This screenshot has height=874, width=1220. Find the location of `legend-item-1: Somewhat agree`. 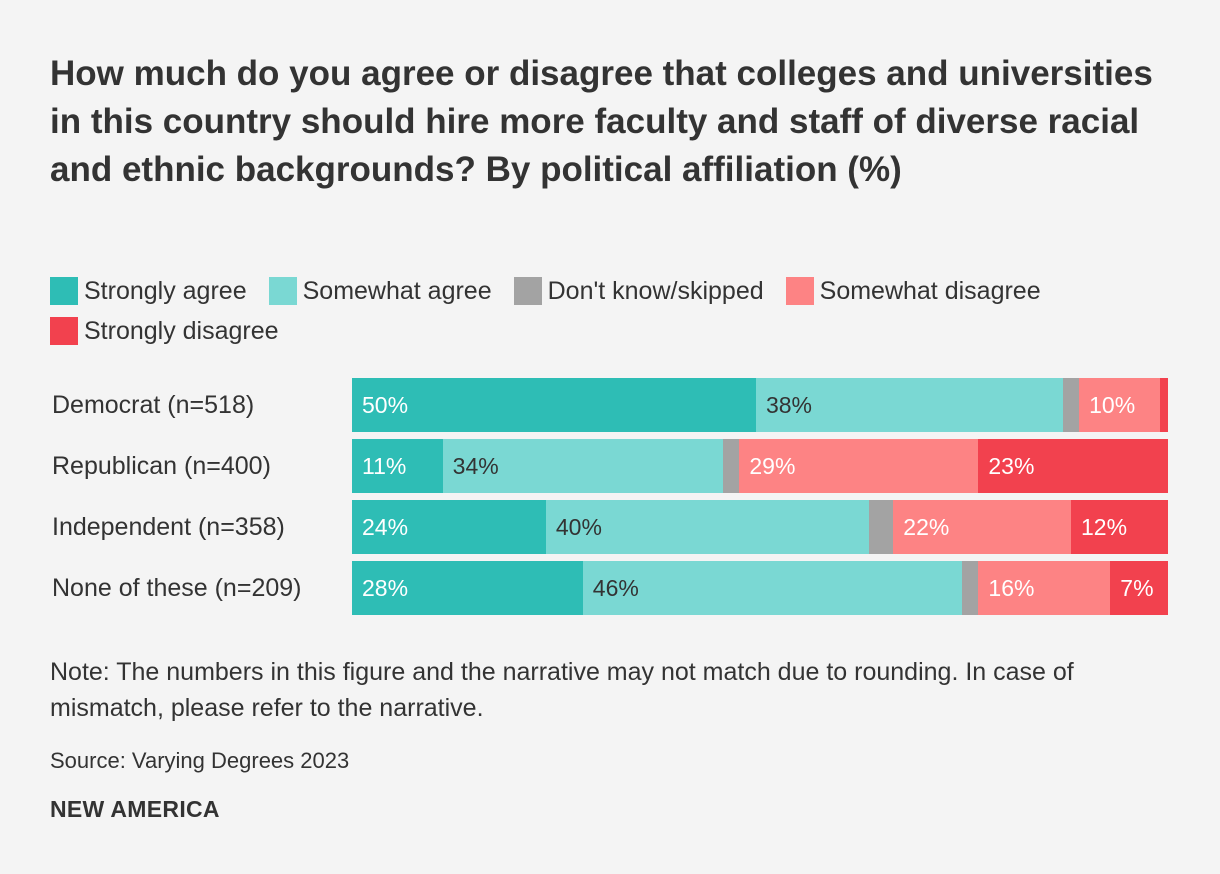

legend-item-1: Somewhat agree is located at coordinates (380, 291).